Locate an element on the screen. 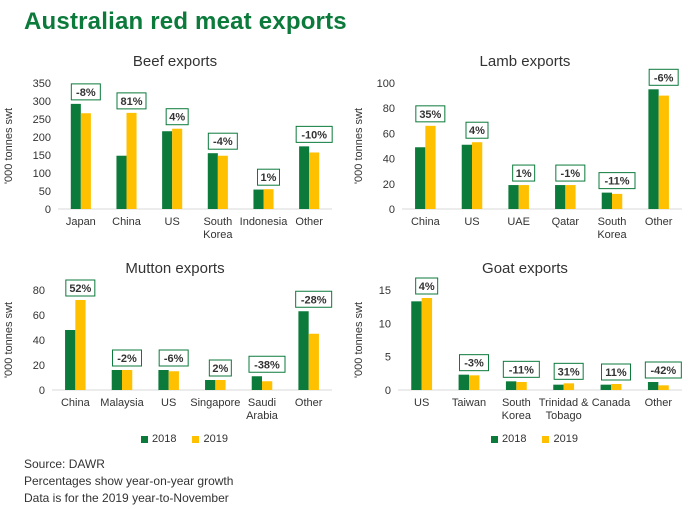 The height and width of the screenshot is (509, 700). growth-label: -4% is located at coordinates (223, 142).